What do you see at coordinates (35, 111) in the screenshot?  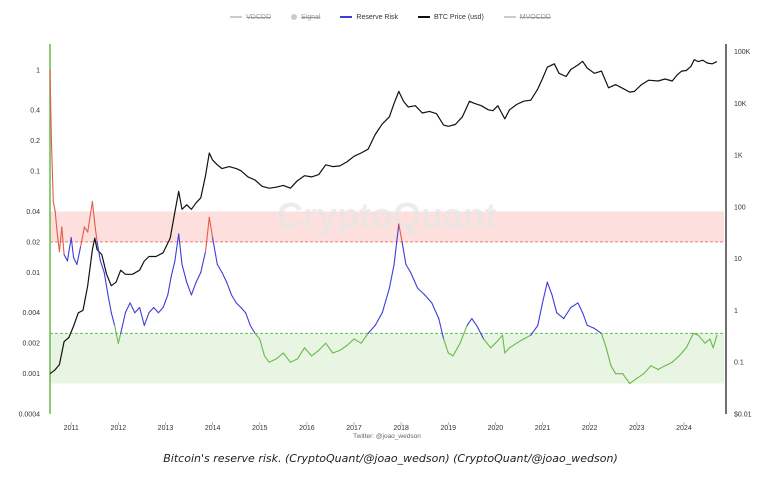 I see `y-left-tick-label: 0.4` at bounding box center [35, 111].